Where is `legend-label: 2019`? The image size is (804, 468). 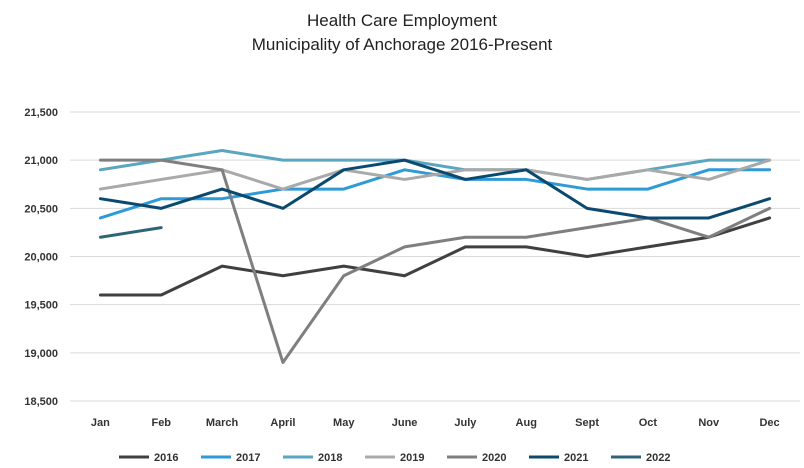 legend-label: 2019 is located at coordinates (412, 458).